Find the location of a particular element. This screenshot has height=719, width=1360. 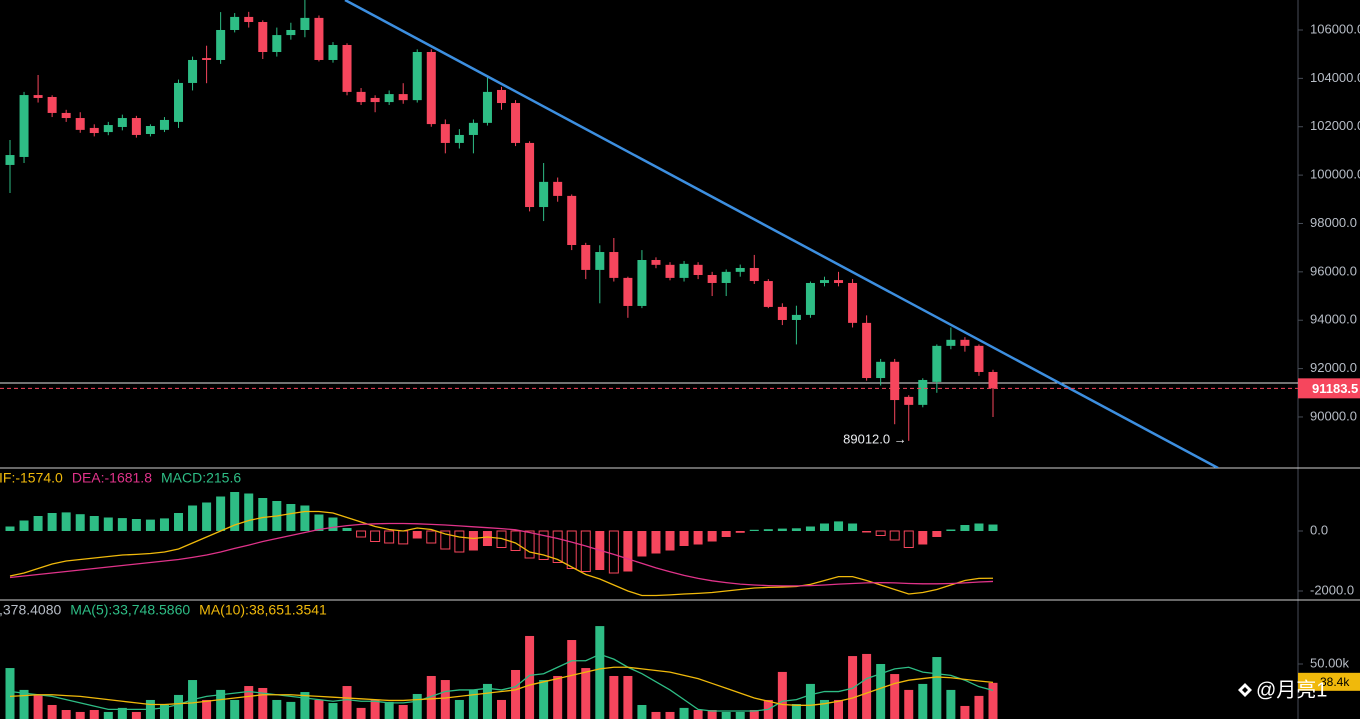

volume-panel is located at coordinates (501, 672).